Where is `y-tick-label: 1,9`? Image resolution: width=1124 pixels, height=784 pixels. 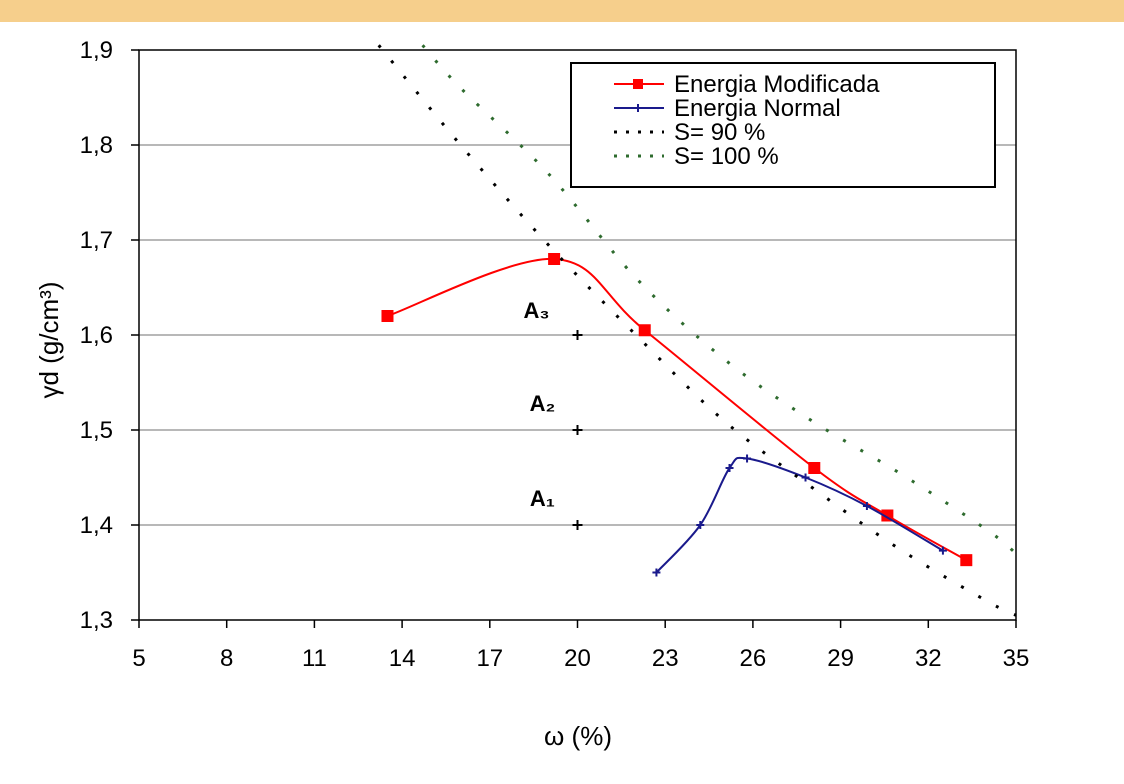
y-tick-label: 1,9 is located at coordinates (96, 50).